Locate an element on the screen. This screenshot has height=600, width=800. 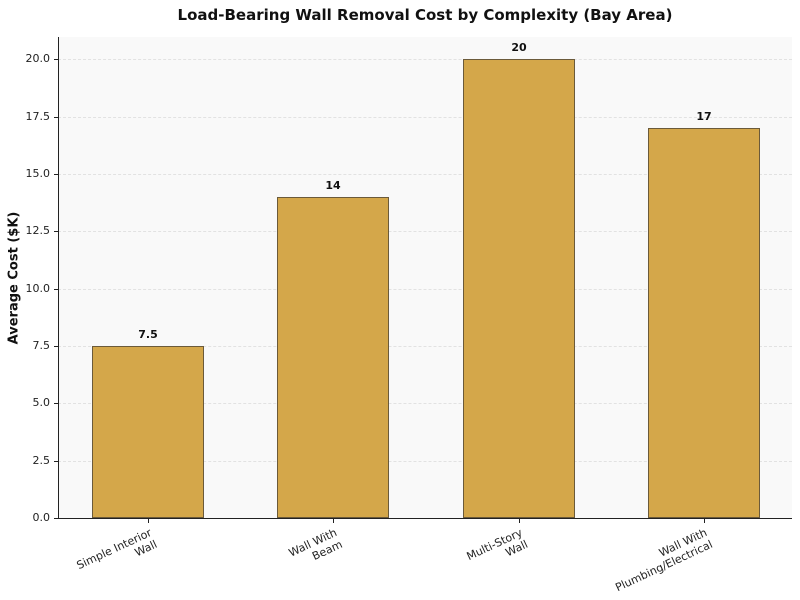
y-tick-label: 7.5 is located at coordinates (41, 345).